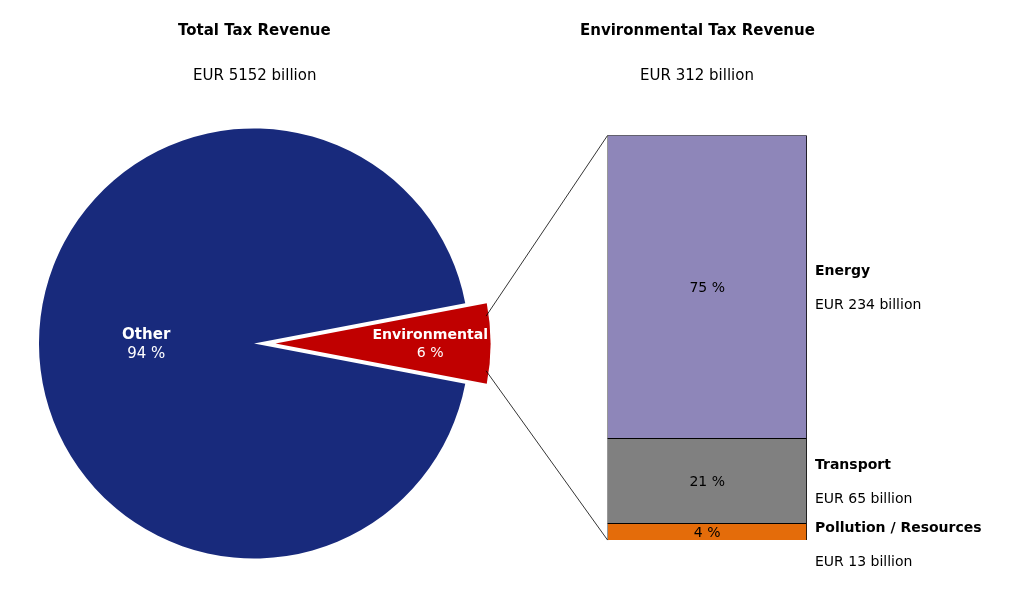  I want to click on text: EUR 234 billion, so click(868, 304).